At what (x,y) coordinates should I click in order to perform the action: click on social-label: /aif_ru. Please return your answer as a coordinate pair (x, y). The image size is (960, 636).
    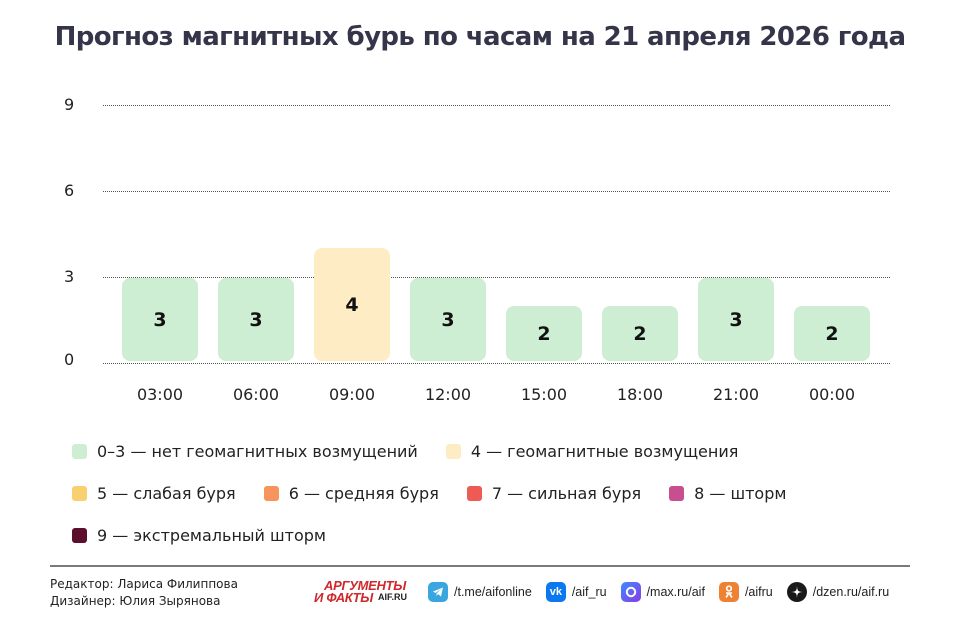
    Looking at the image, I should click on (589, 592).